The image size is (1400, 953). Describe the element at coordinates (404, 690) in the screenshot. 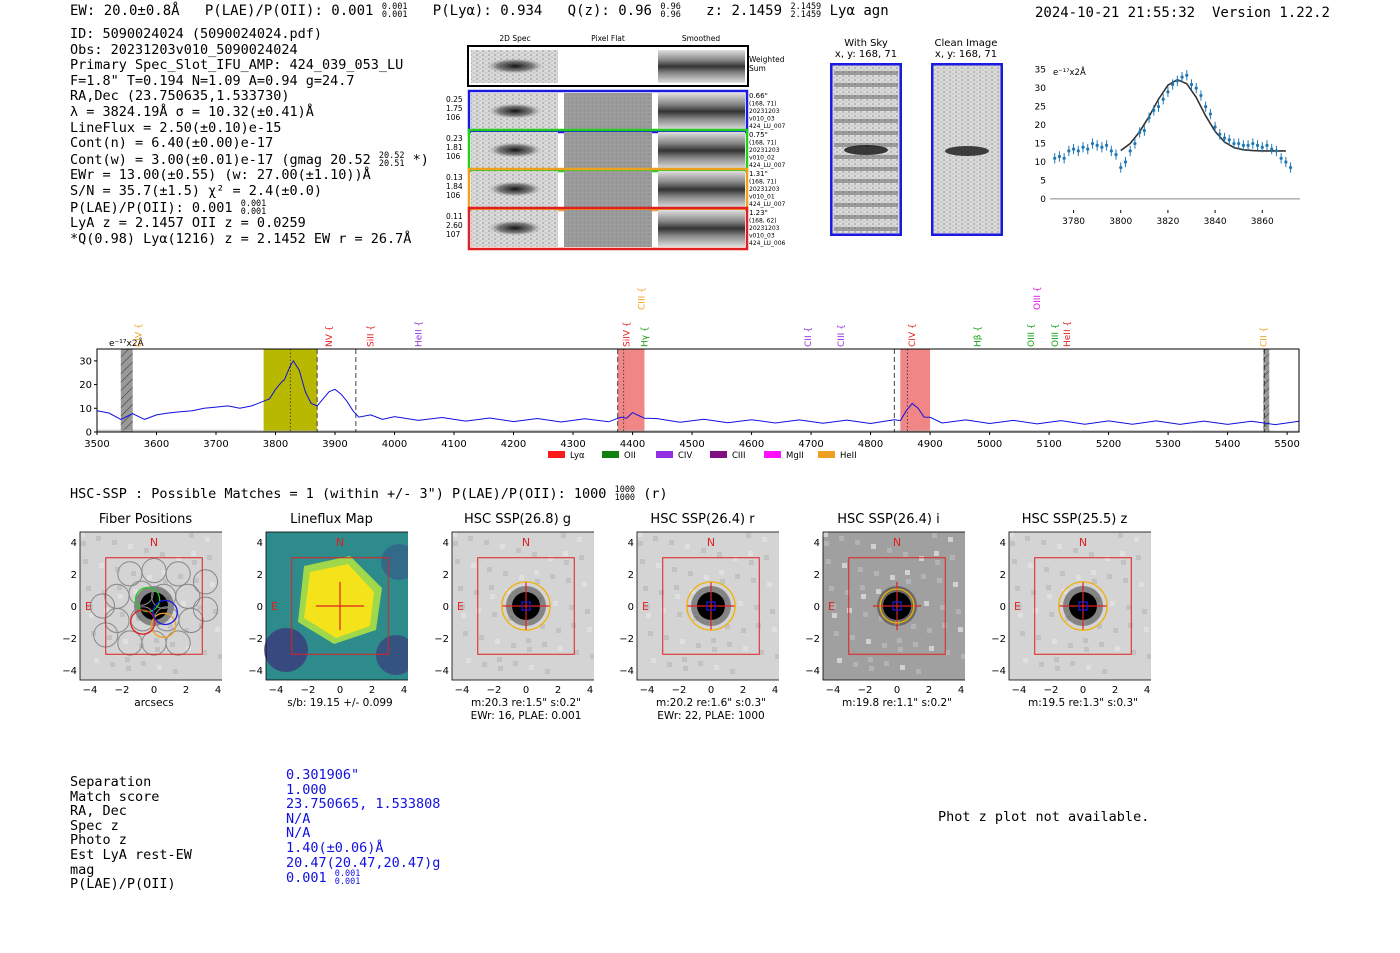

I see `panel-xtick-label: 4` at that location.